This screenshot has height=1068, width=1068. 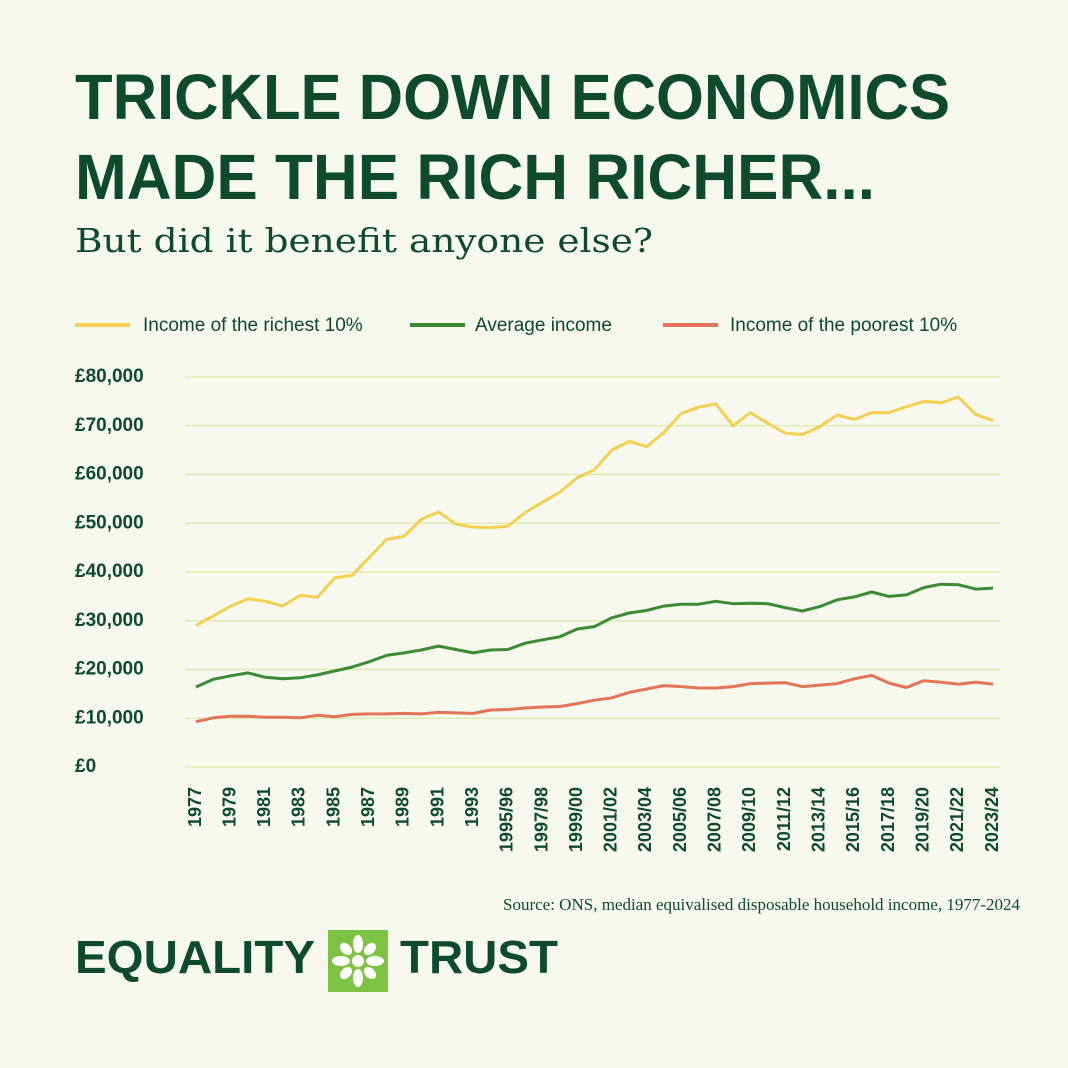 I want to click on brand-logo, so click(x=358, y=961).